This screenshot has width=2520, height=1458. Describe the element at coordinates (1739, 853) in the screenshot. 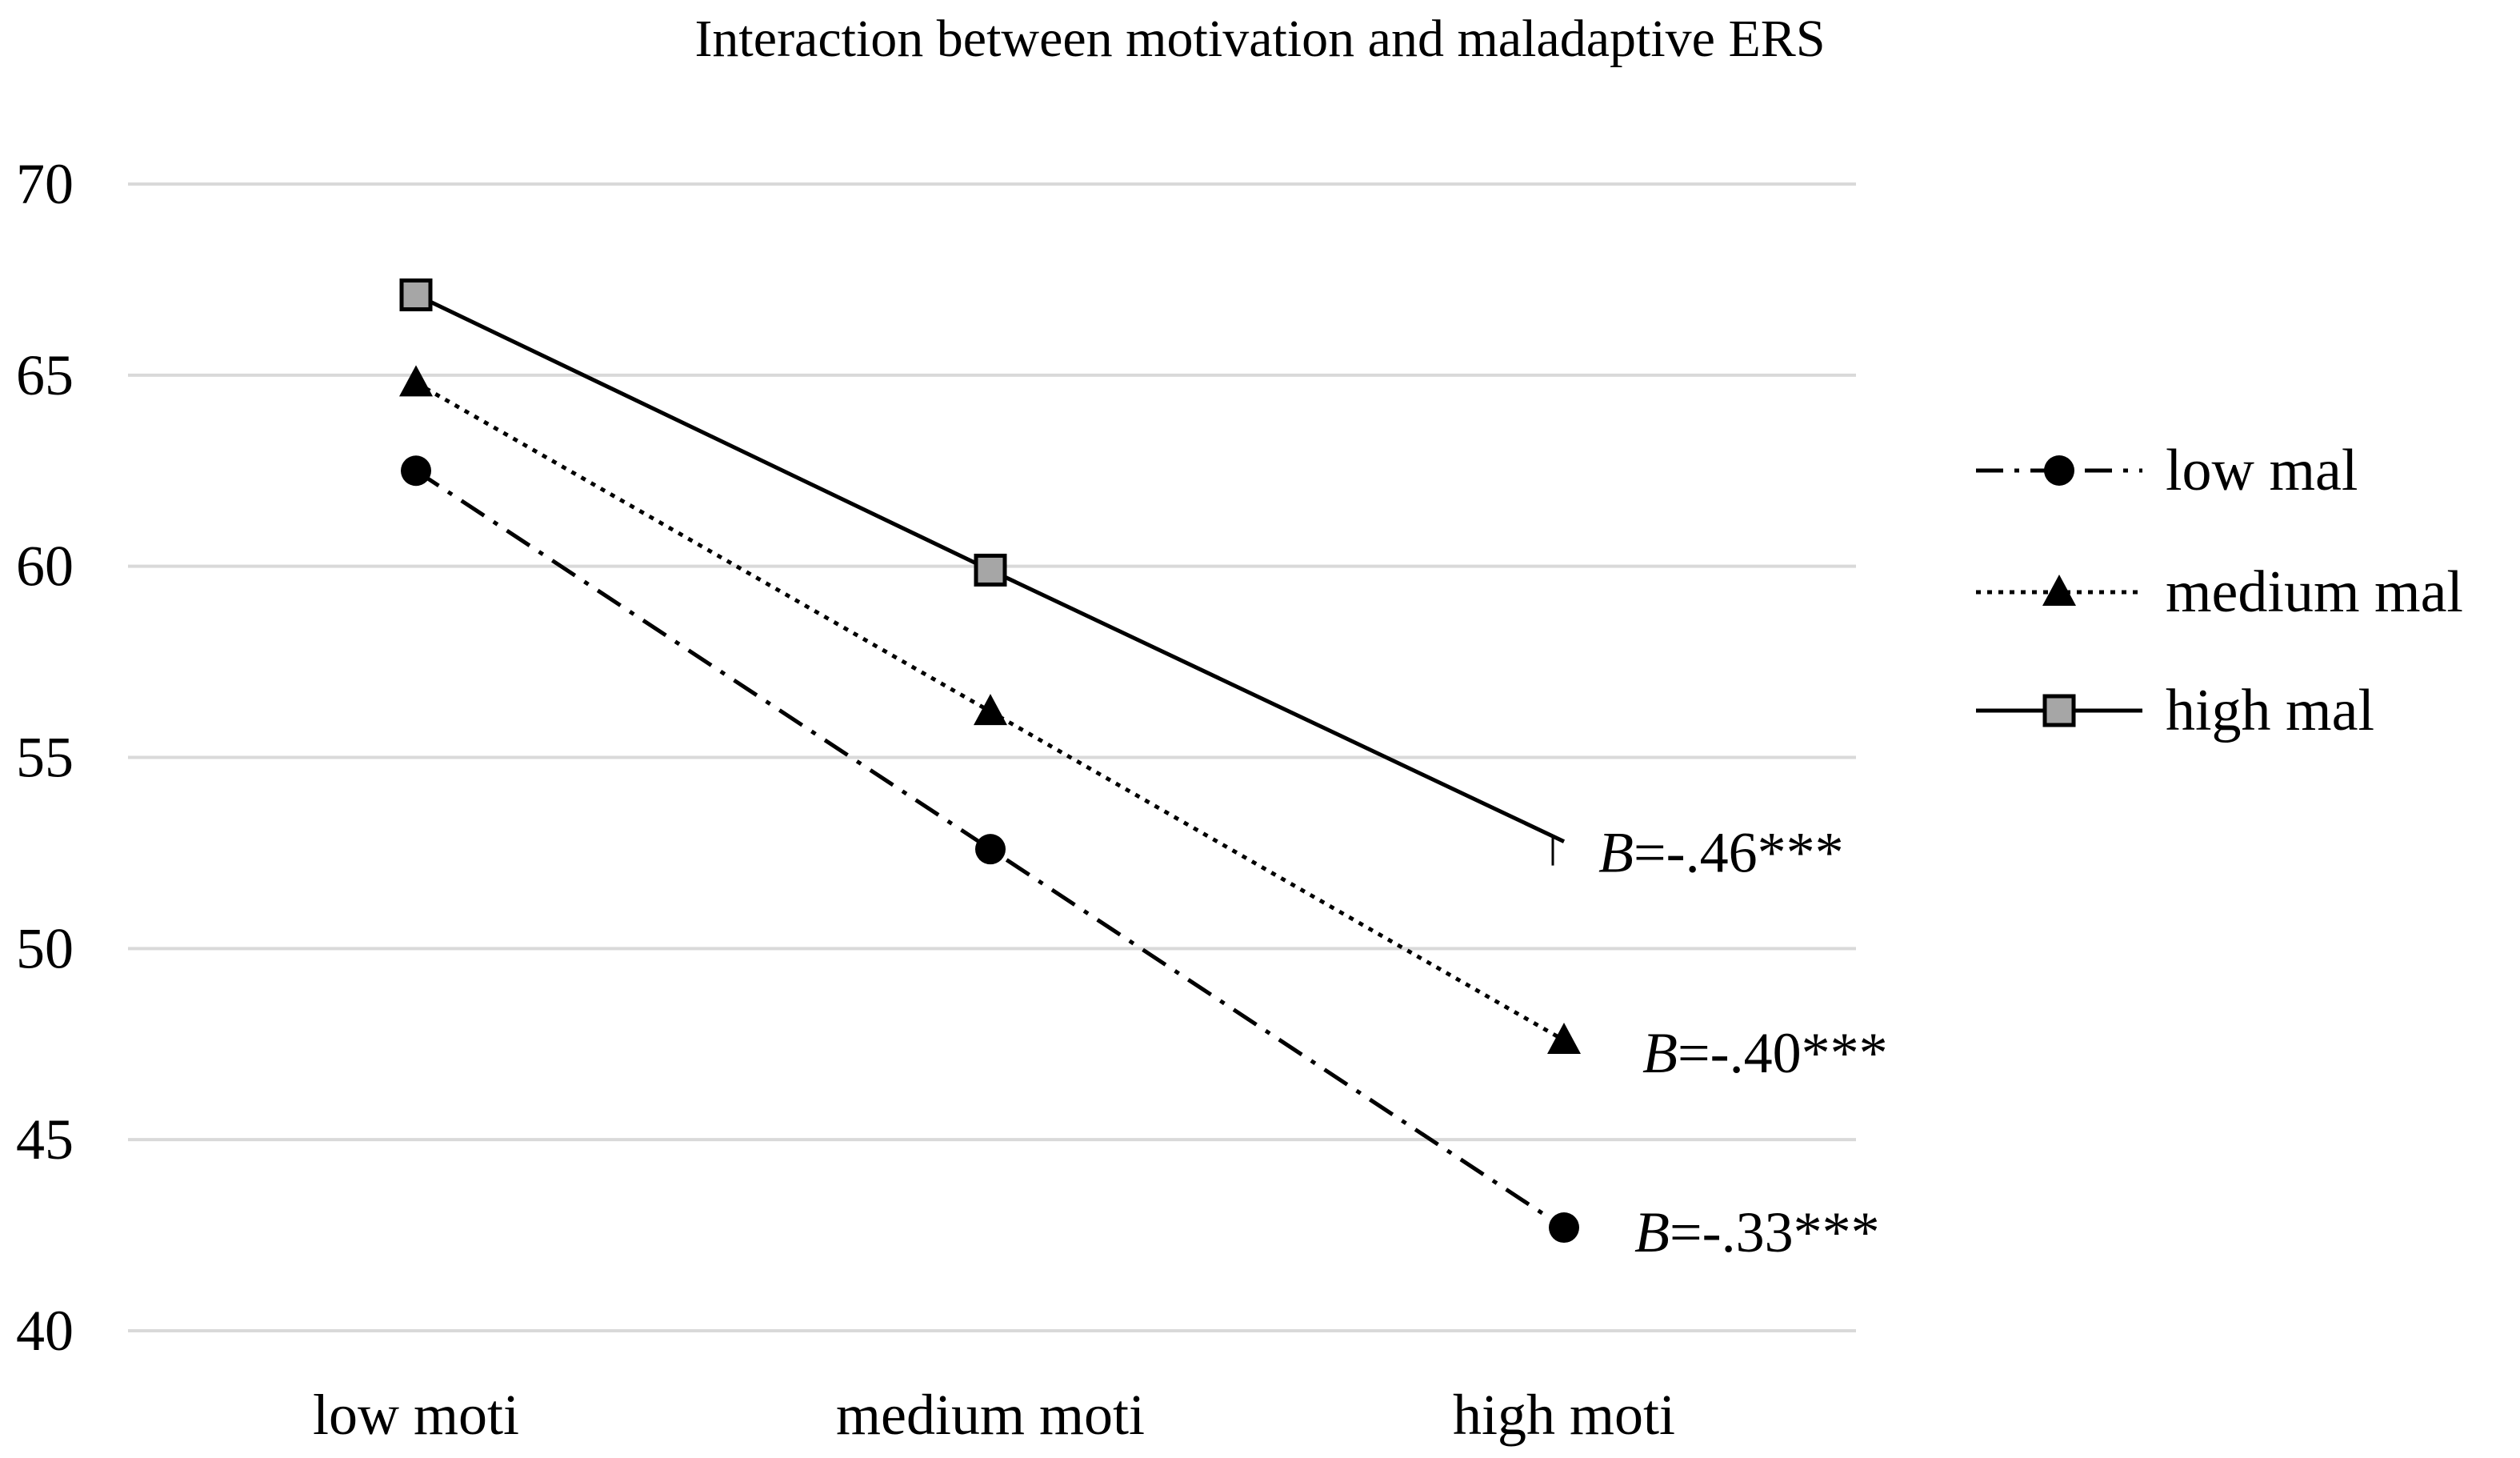

I see `annotation-value: =-.46***` at that location.